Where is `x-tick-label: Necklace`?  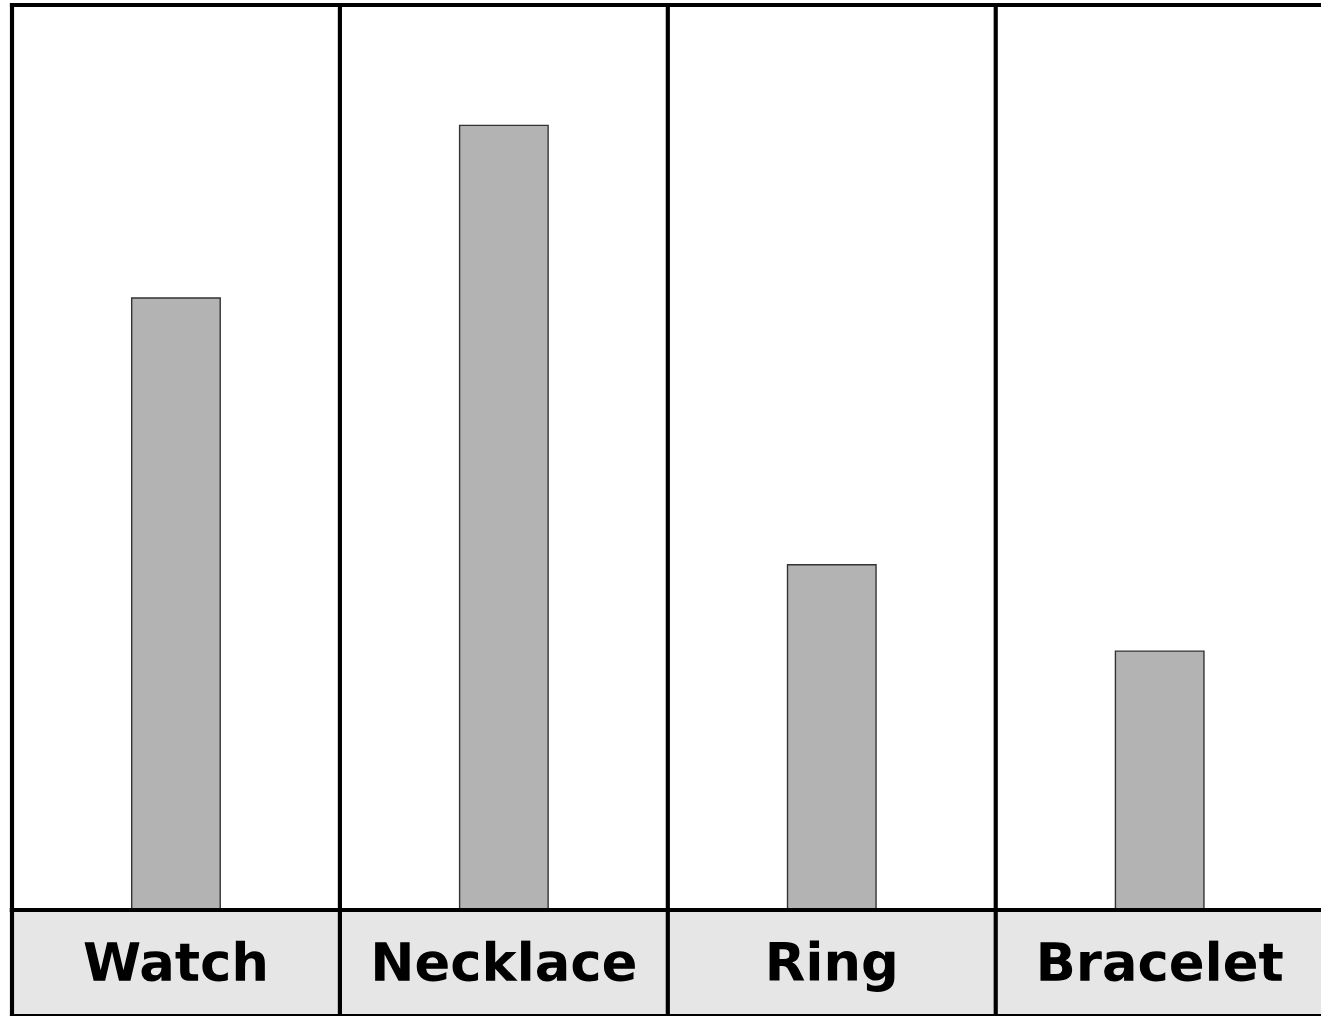
x-tick-label: Necklace is located at coordinates (505, 961).